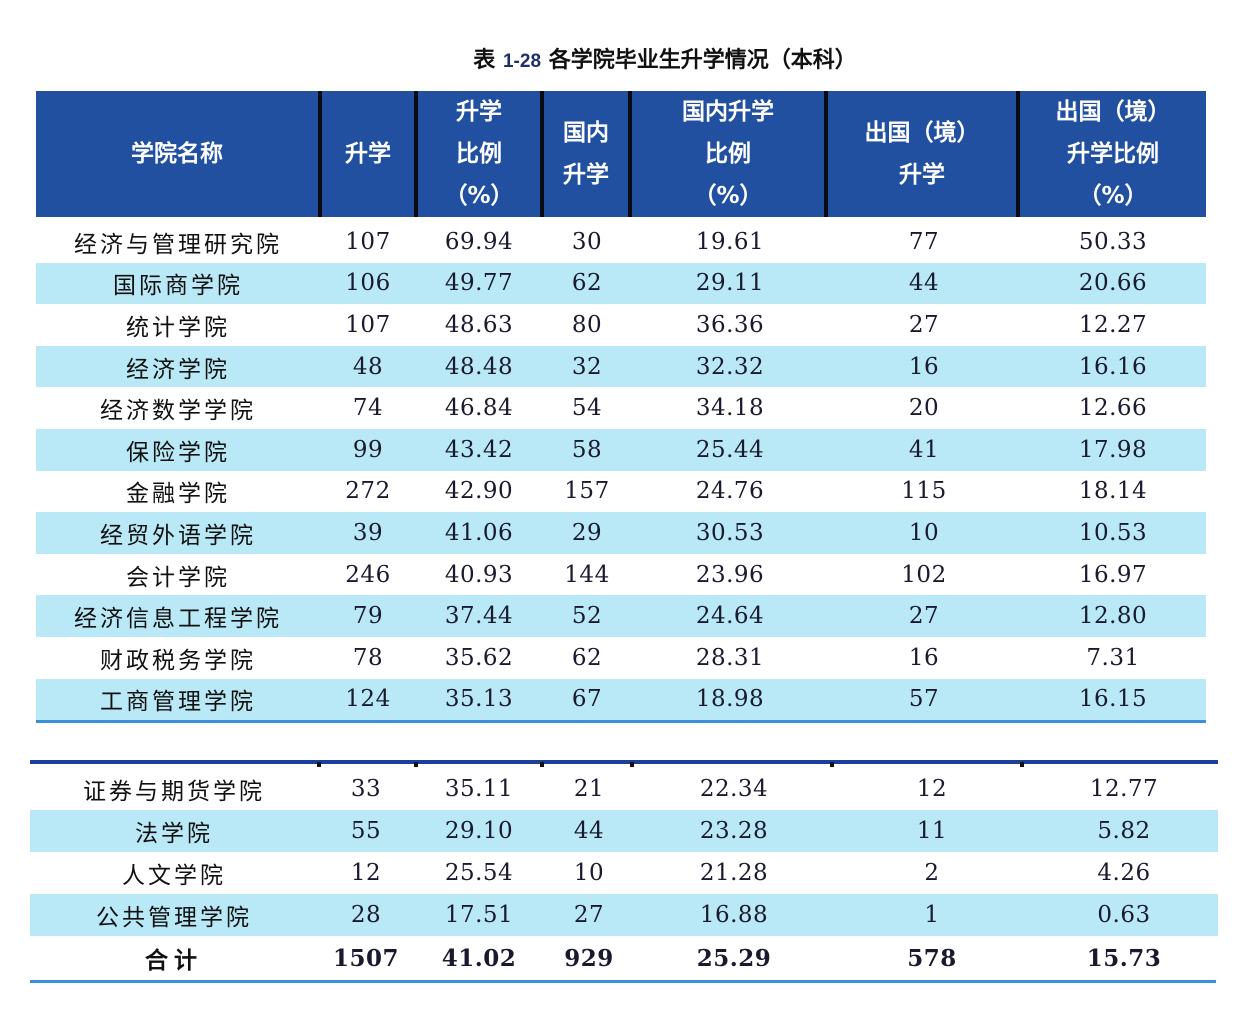 This screenshot has height=1014, width=1252. Describe the element at coordinates (730, 657) in the screenshot. I see `cell-domestic-ratio: 28.31` at that location.